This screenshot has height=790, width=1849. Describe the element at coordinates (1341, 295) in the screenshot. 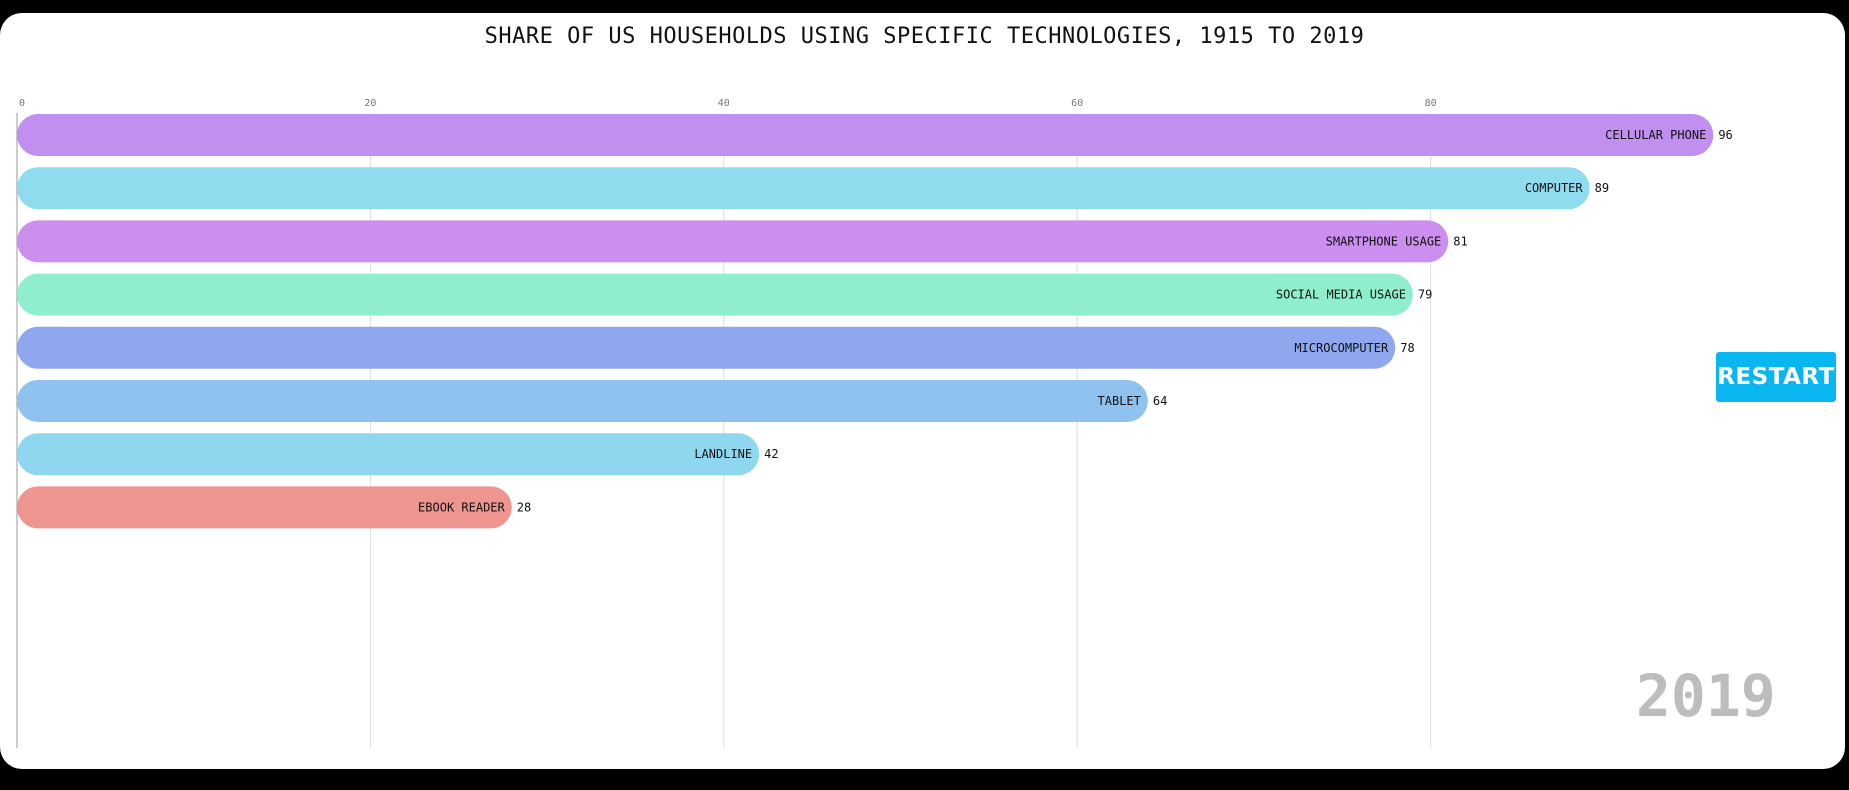

I see `bar-category-label: SOCIAL MEDIA USAGE` at that location.